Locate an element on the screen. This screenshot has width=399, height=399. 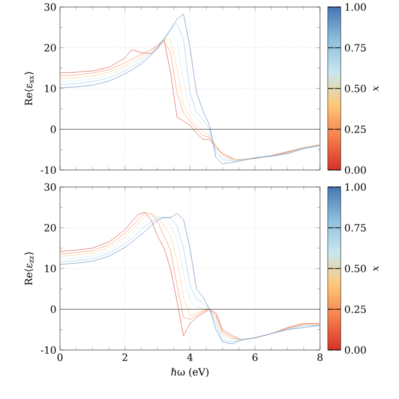
x-tick-label: 0 is located at coordinates (60, 358).